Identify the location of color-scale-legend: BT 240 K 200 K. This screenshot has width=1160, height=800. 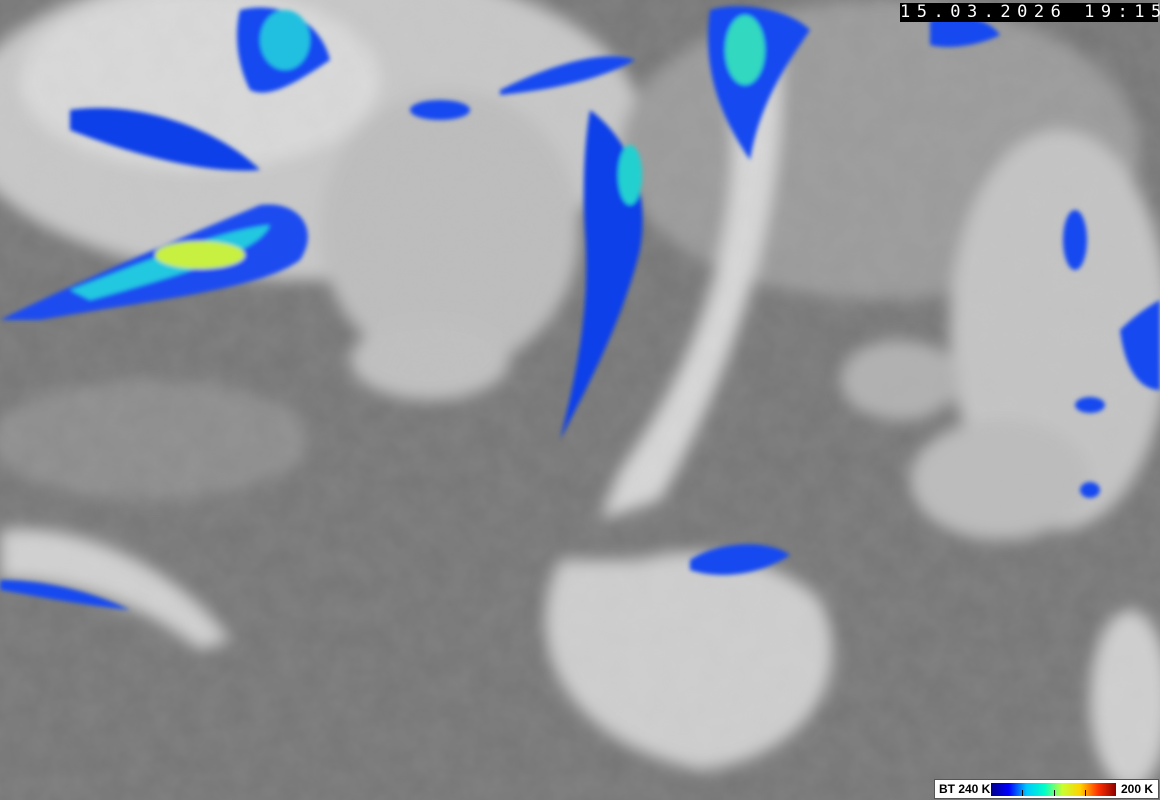
(1046, 789).